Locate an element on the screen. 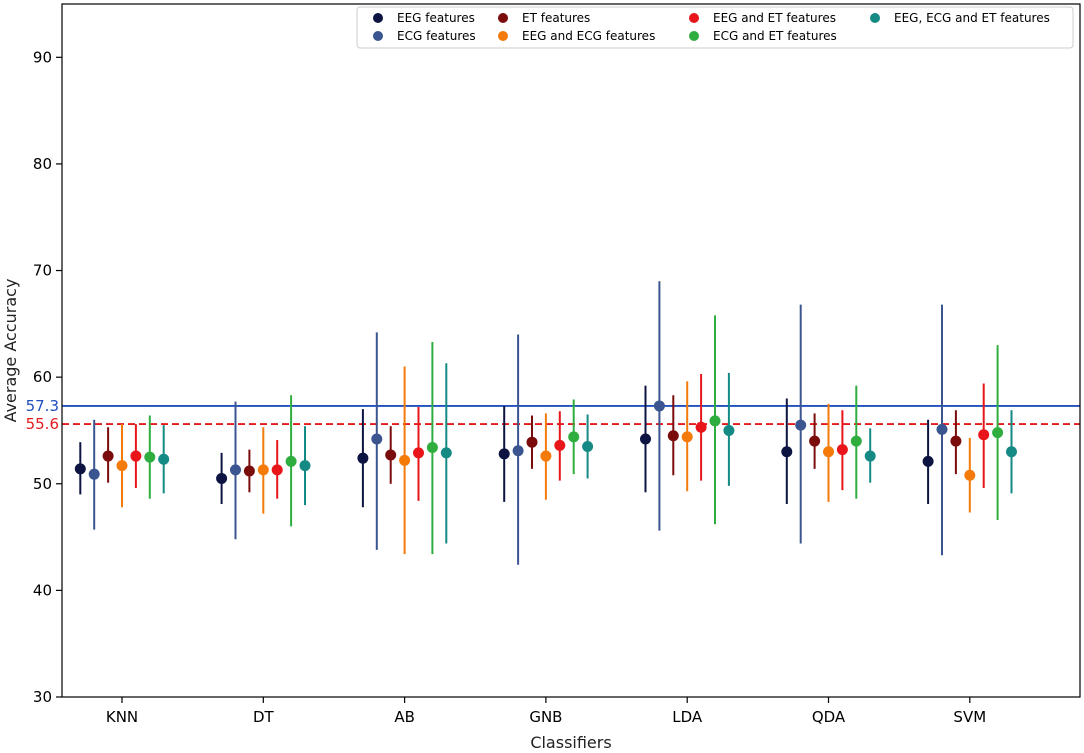 Image resolution: width=1084 pixels, height=753 pixels. point-ecg-features-QDA is located at coordinates (801, 425).